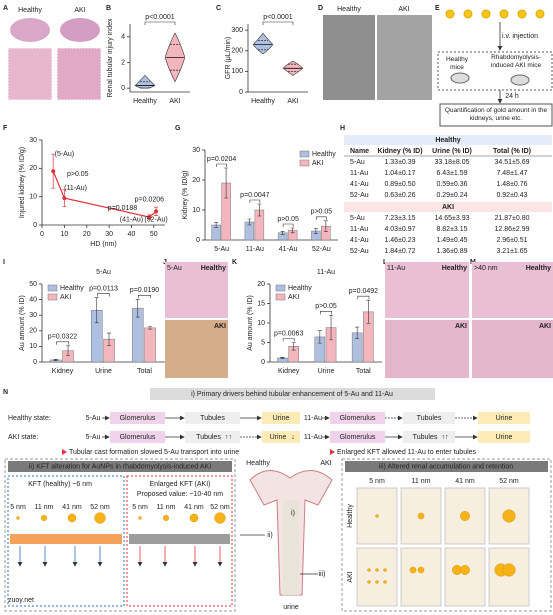 The height and width of the screenshot is (615, 553). What do you see at coordinates (196, 210) in the screenshot?
I see `y-tick-label: 10` at bounding box center [196, 210].